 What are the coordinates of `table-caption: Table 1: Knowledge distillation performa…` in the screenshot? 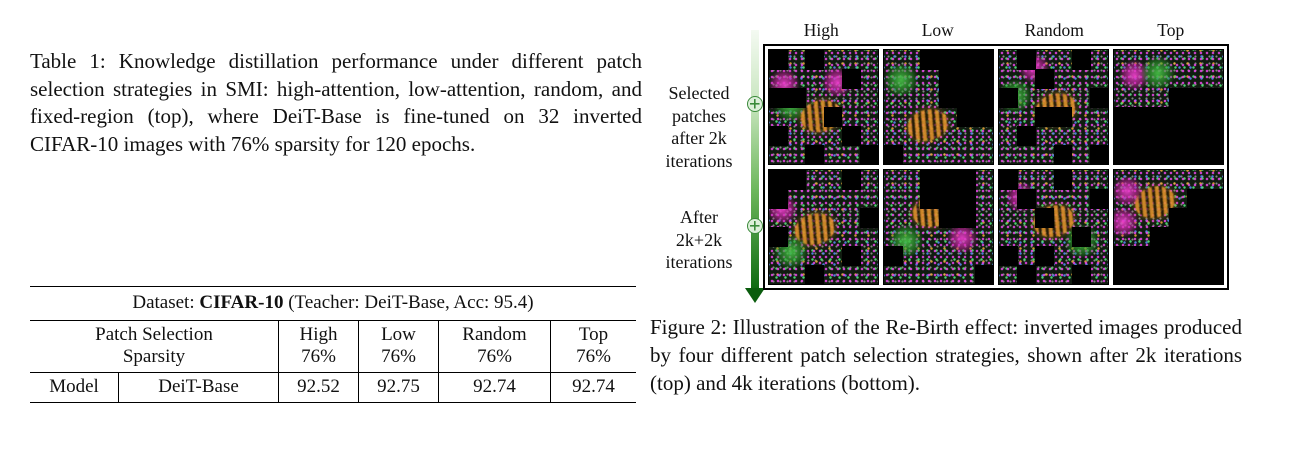 It's located at (336, 103).